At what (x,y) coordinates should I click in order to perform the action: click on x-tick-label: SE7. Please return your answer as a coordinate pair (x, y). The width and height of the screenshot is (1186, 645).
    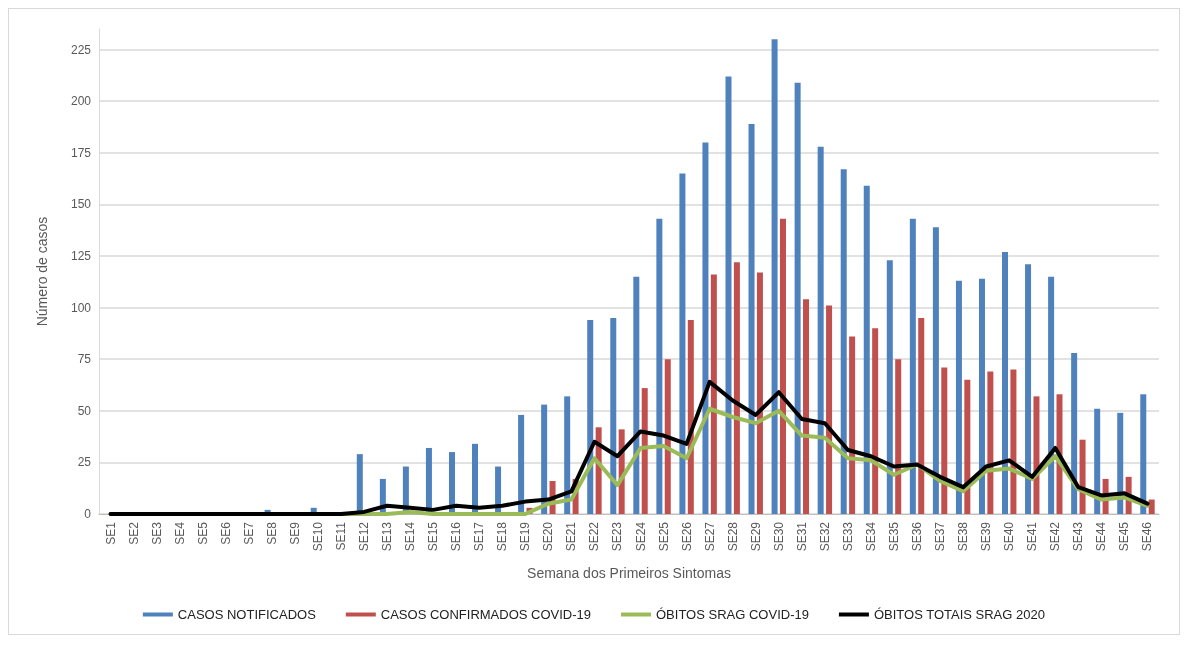
    Looking at the image, I should click on (248, 533).